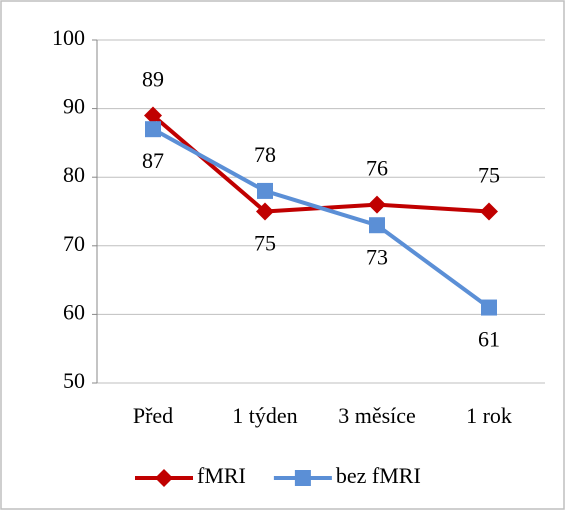 The image size is (565, 510). I want to click on legend-label: fMRI, so click(221, 475).